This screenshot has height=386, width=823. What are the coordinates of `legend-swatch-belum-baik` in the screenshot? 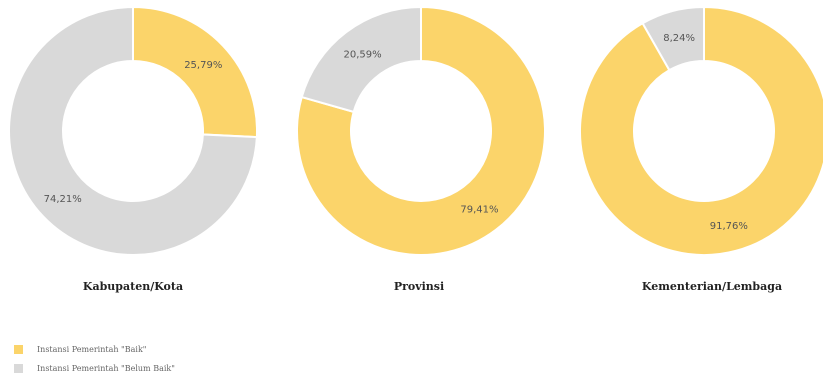 It's located at (18, 368).